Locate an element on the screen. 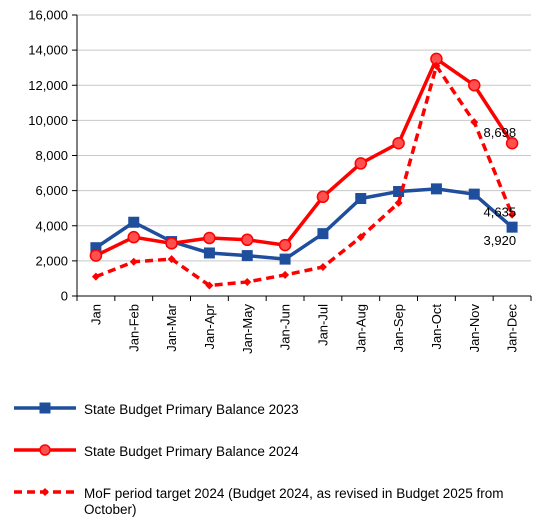 This screenshot has height=525, width=537. y-tick-label: 4,000 is located at coordinates (51, 225).